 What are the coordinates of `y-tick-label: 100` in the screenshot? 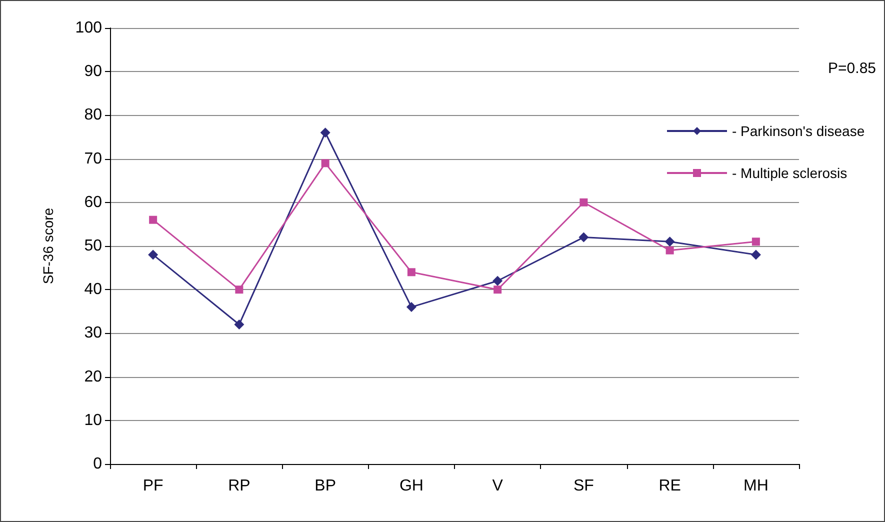 It's located at (88, 28).